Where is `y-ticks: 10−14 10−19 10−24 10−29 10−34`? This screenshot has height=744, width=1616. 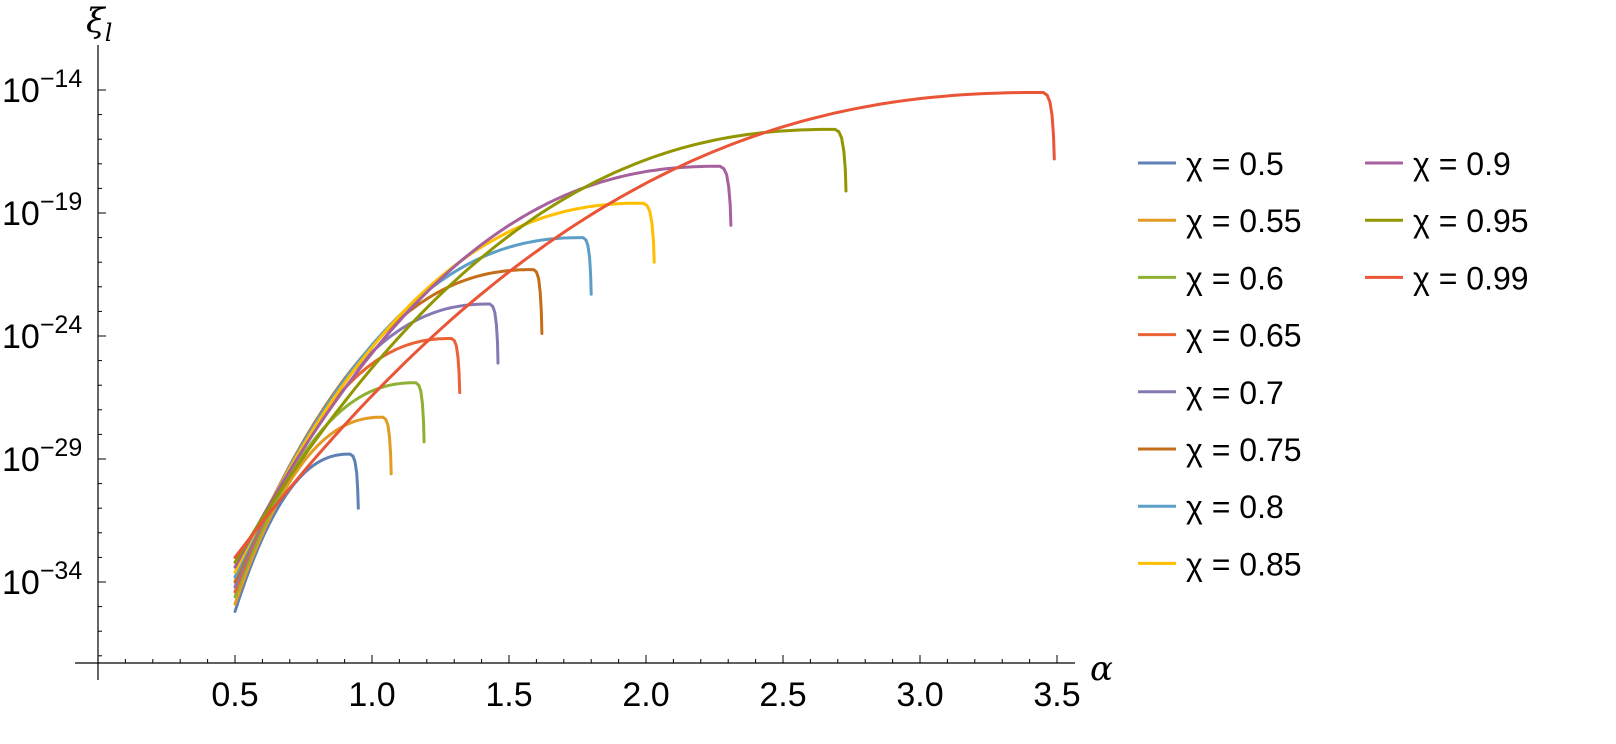 y-ticks: 10−14 10−19 10−24 10−29 10−34 is located at coordinates (54, 361).